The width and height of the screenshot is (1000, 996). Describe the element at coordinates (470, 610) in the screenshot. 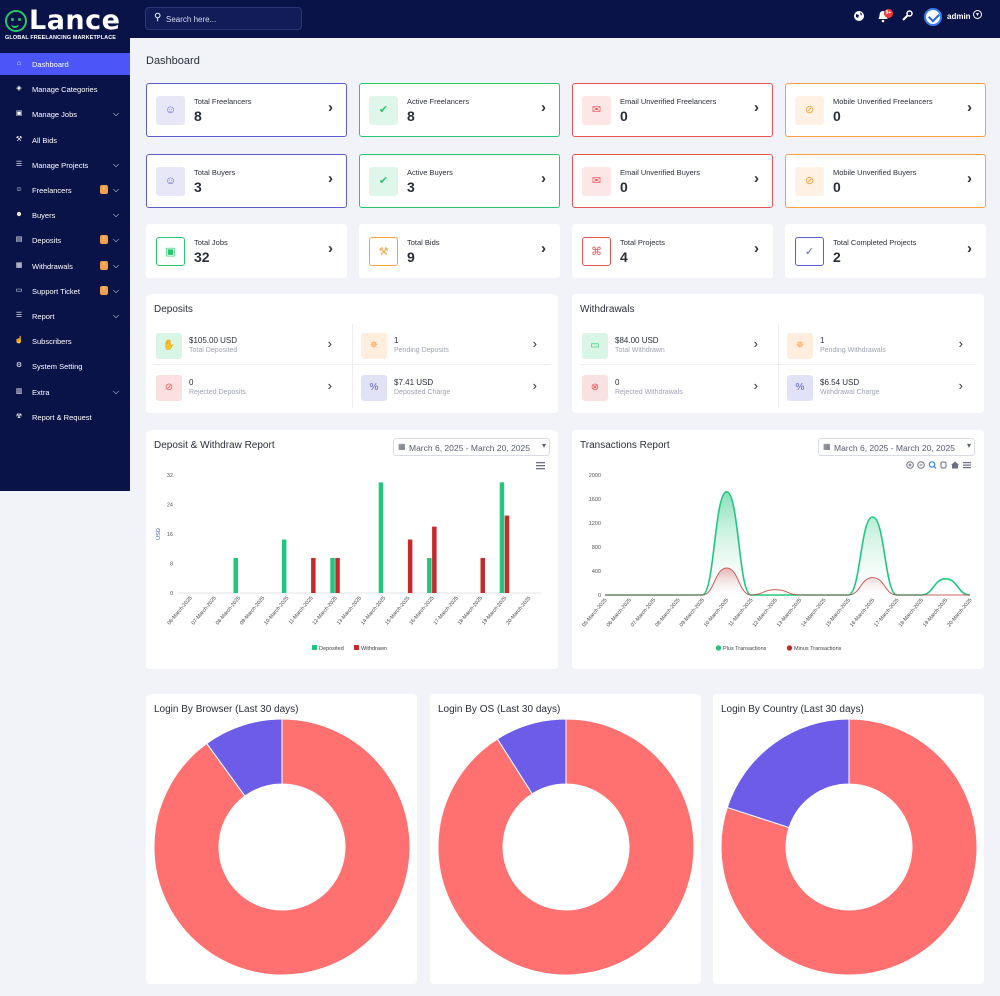

I see `x-tick-label: 18-March-2025` at that location.